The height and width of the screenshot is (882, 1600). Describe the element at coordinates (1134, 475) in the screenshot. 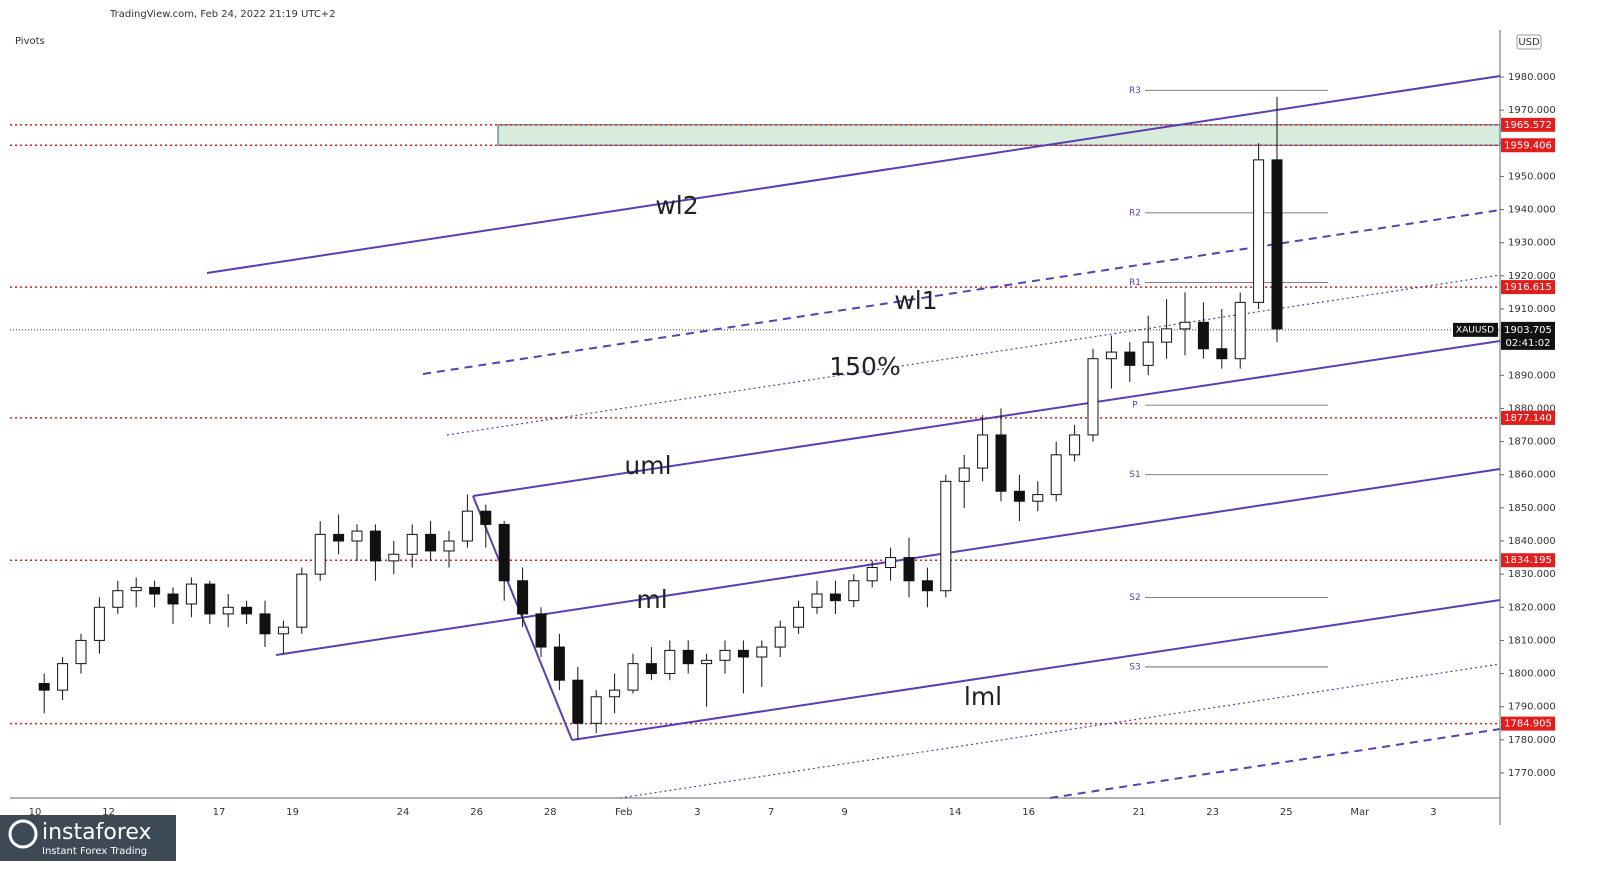

I see `pivot-label: S1` at that location.